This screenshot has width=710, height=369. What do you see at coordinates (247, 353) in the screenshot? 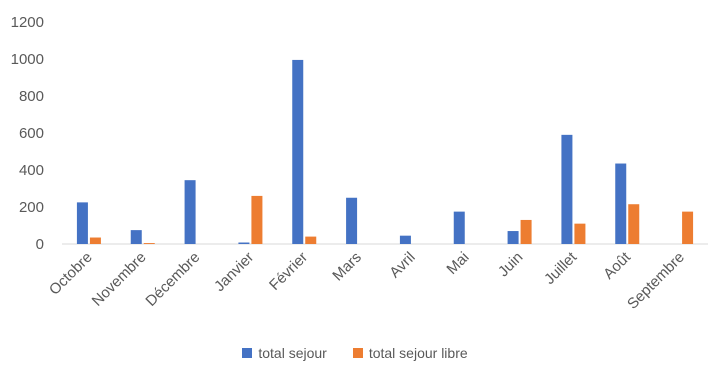
I see `legend-swatch-total-sejour` at bounding box center [247, 353].